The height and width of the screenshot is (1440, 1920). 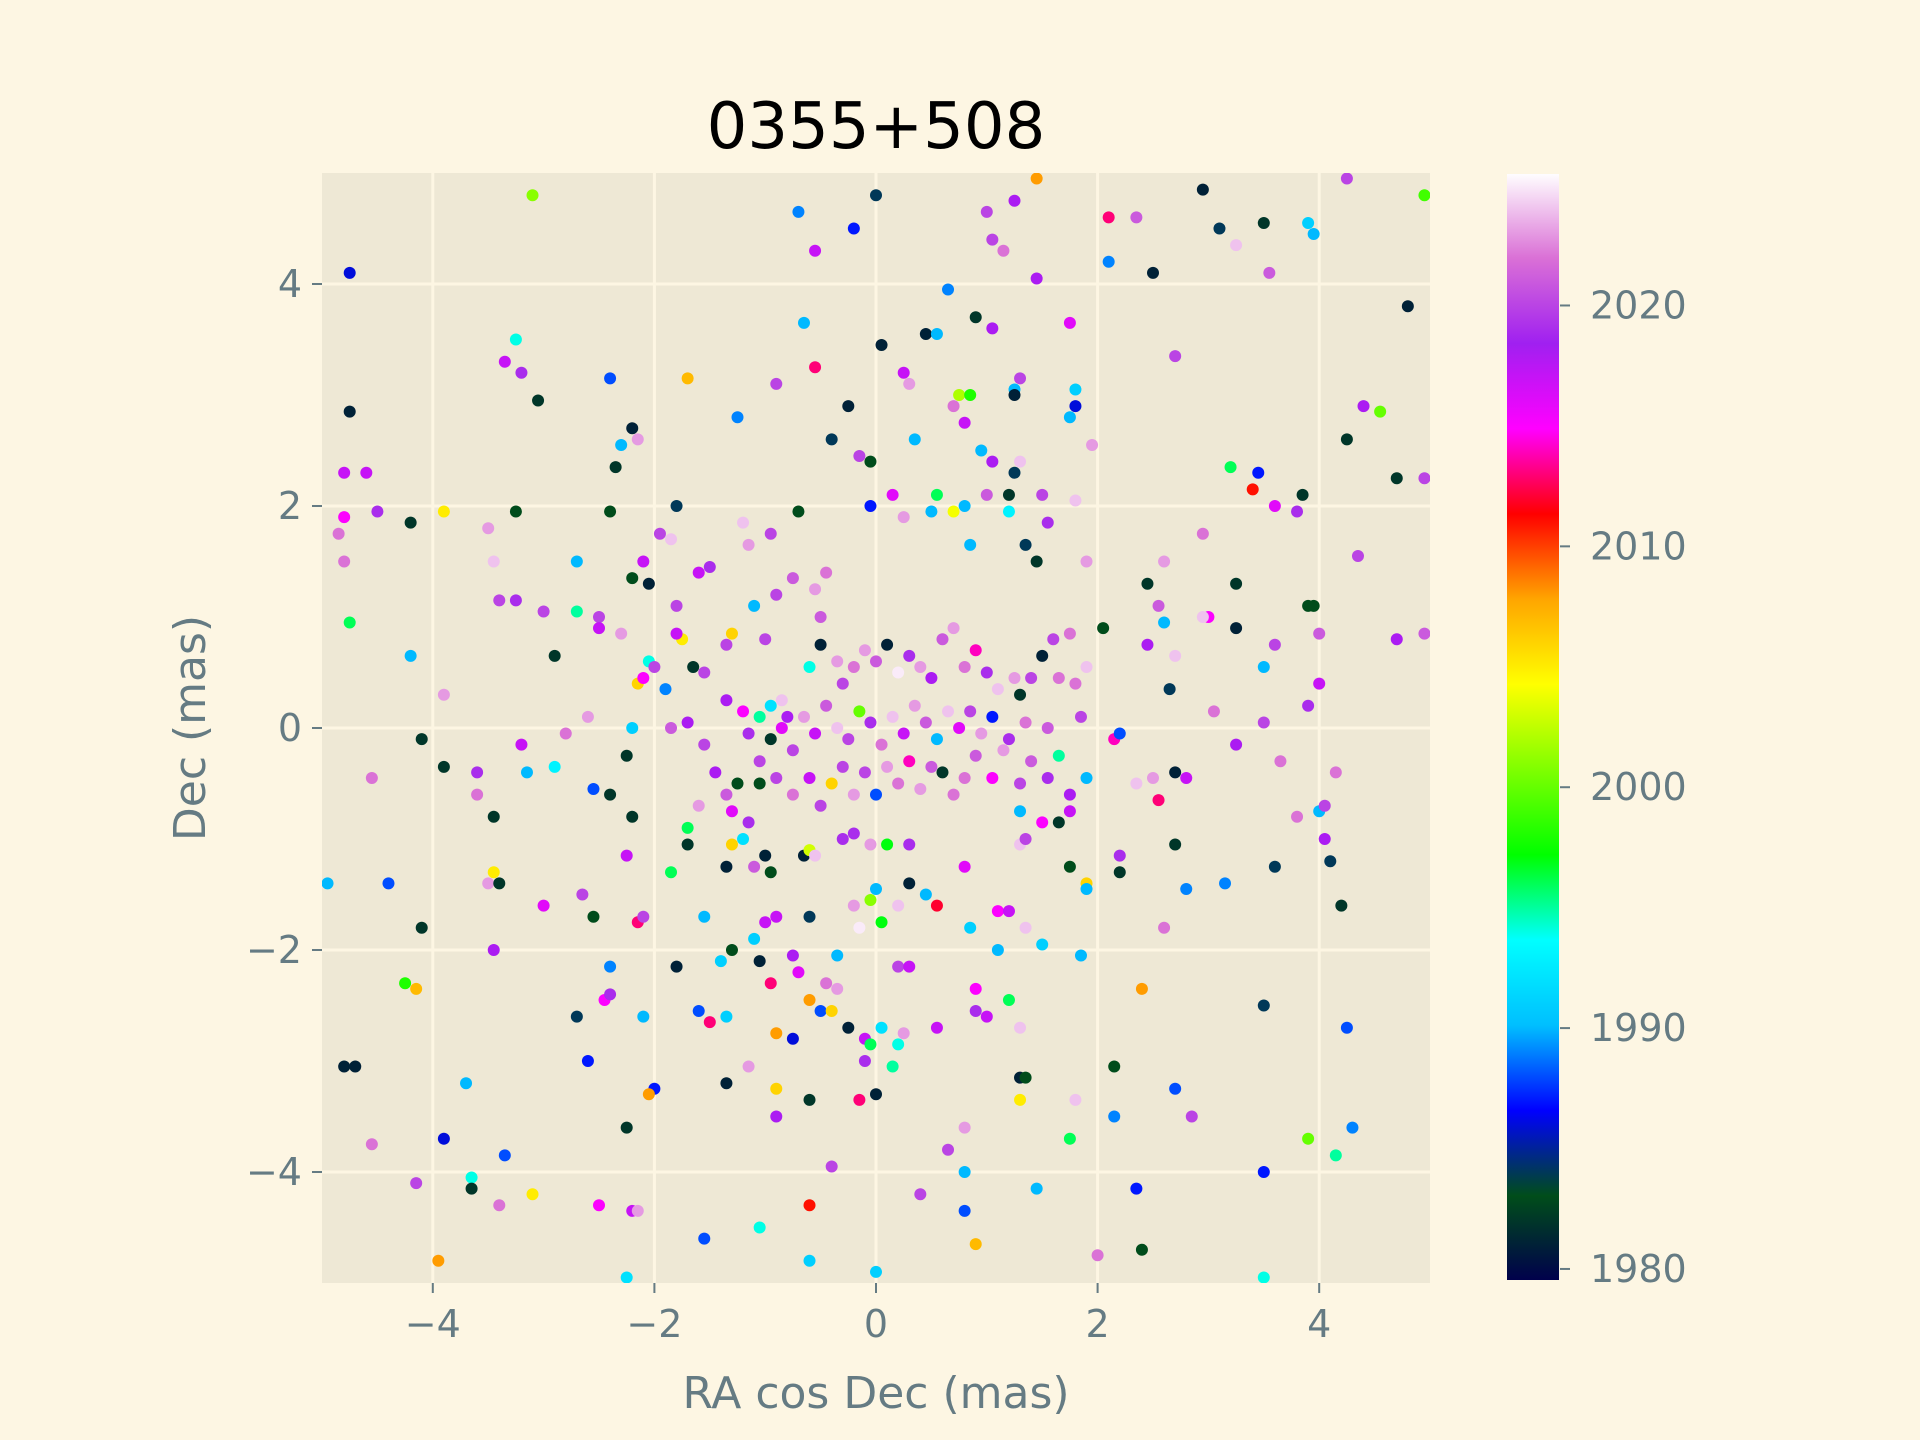 I want to click on colorbar, so click(x=1533, y=727).